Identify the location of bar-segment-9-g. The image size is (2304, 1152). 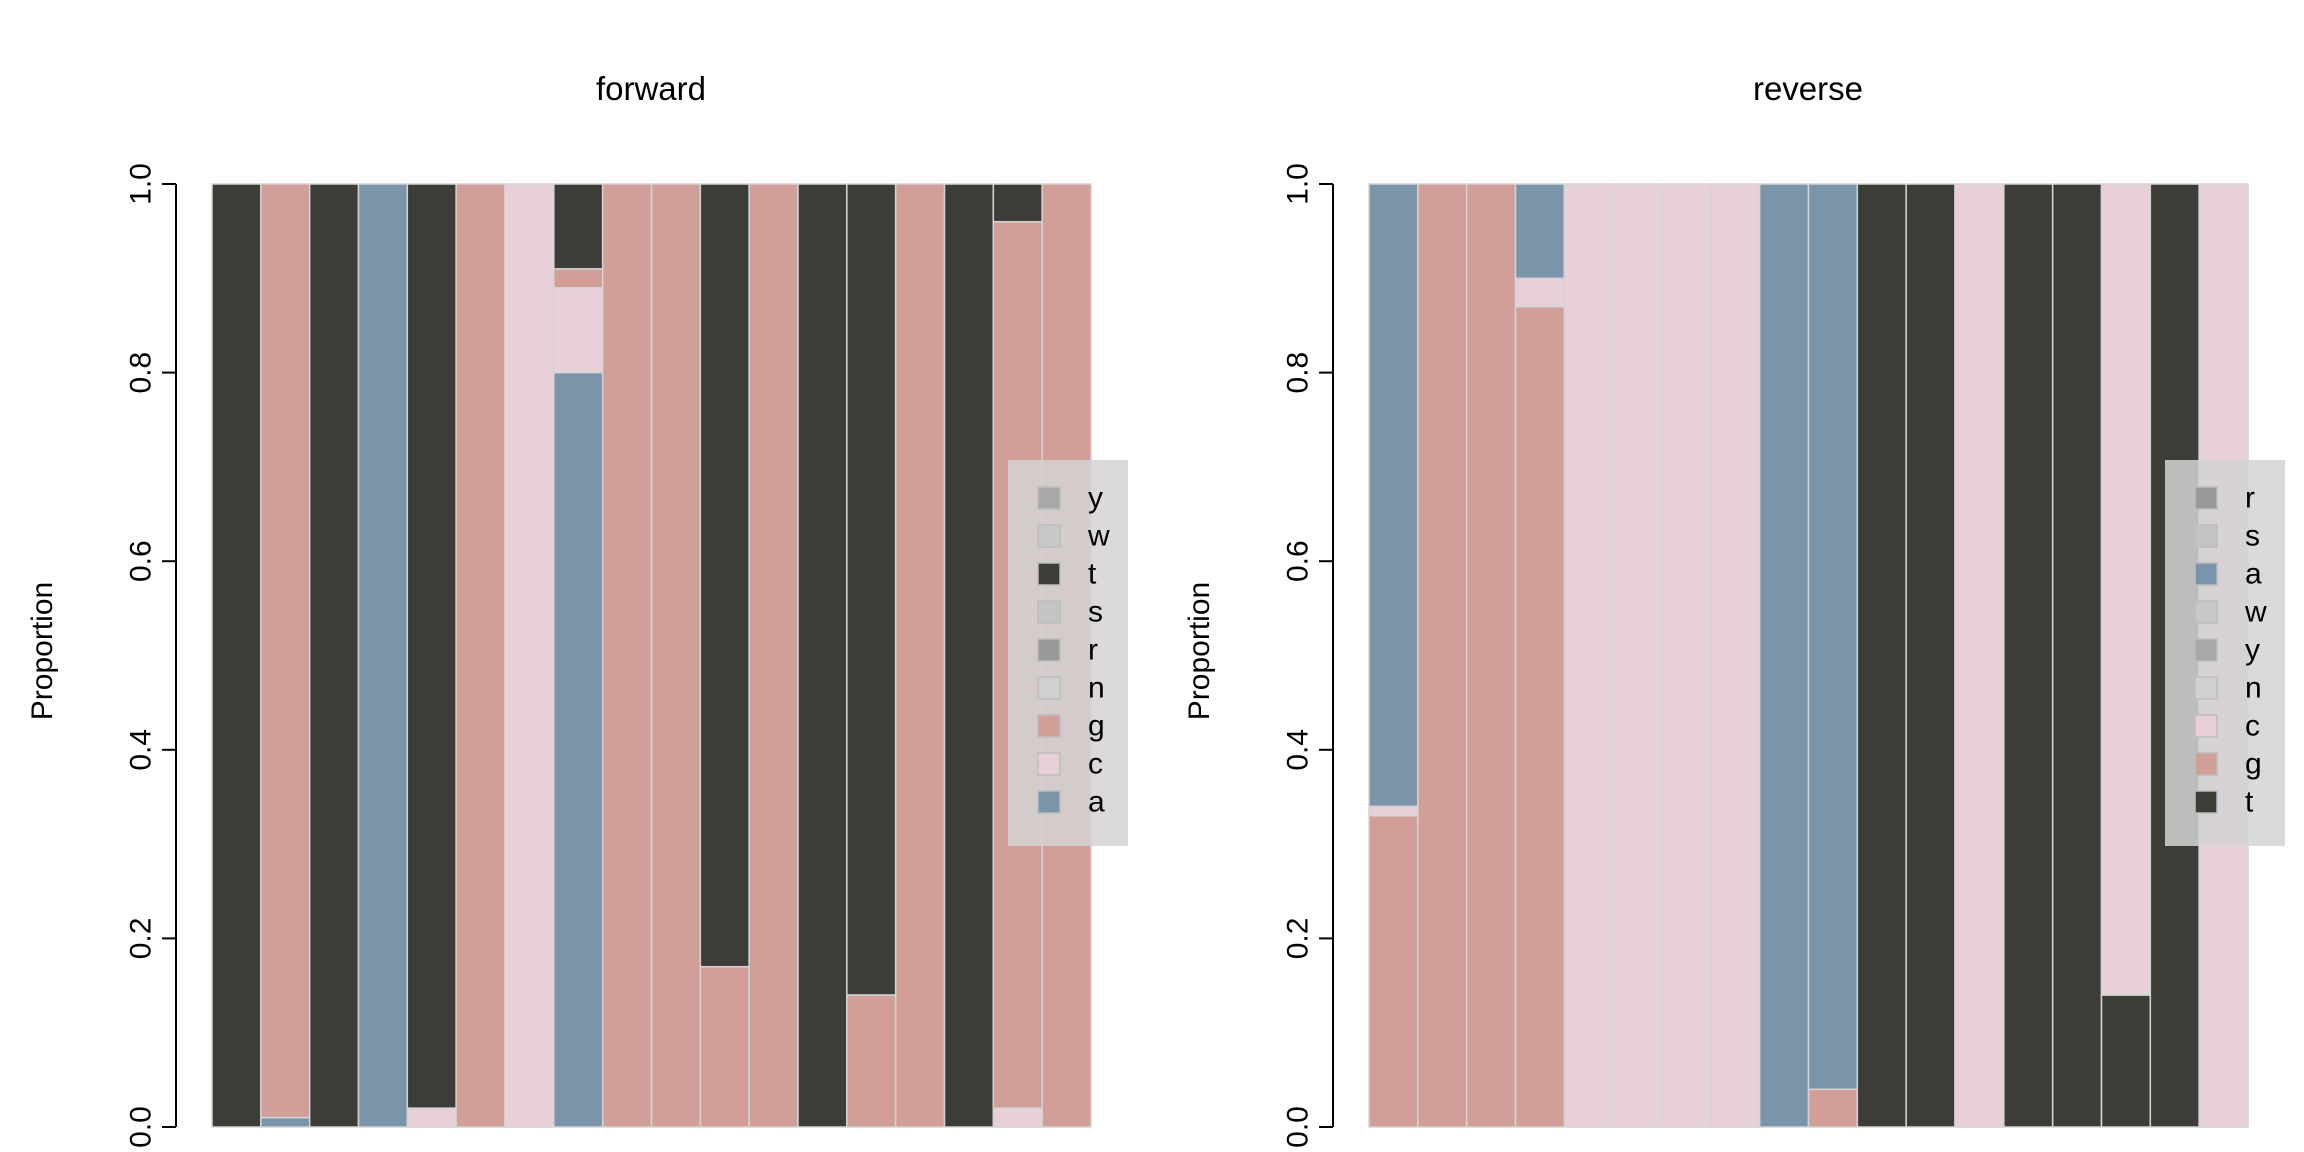
(627, 655).